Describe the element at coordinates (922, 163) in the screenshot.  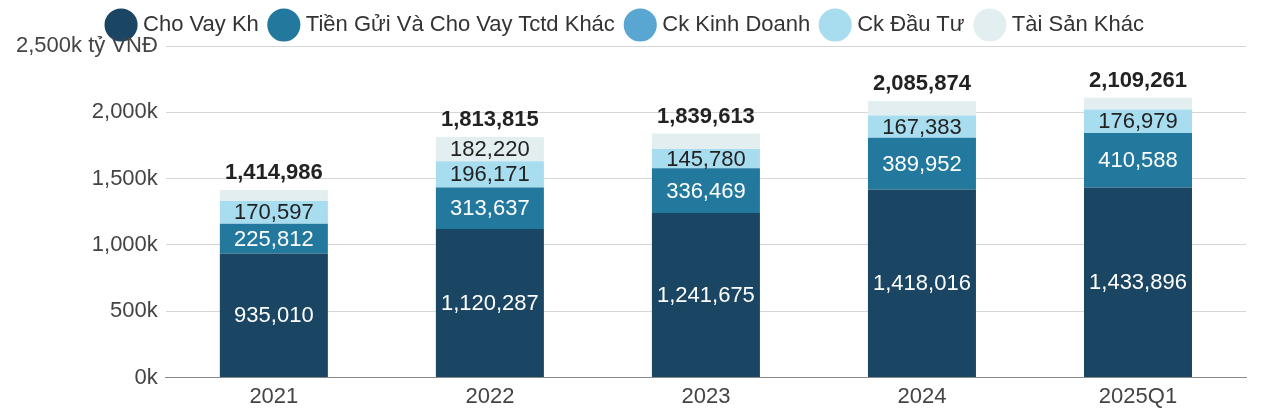
I see `data-label: 389,952` at that location.